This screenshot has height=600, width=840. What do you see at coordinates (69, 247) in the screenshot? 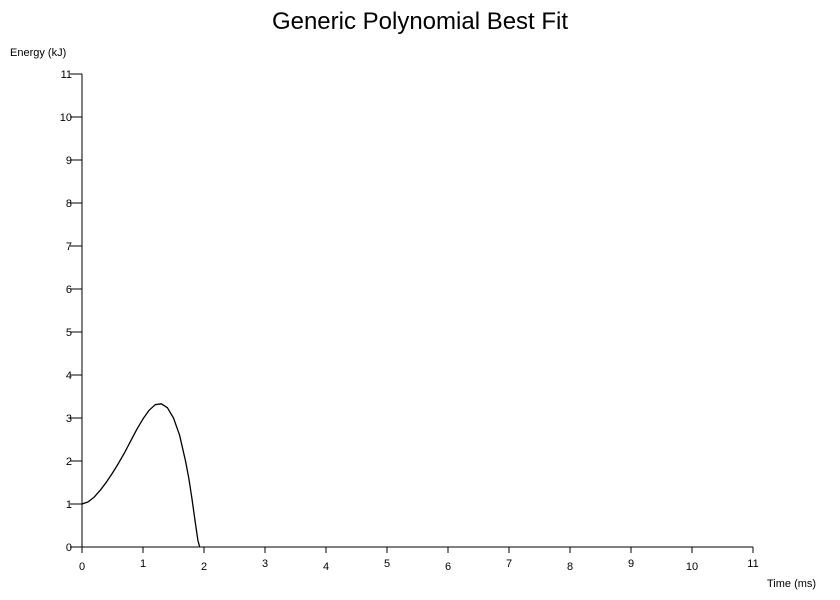
I see `y-tick-label-7: 7` at bounding box center [69, 247].